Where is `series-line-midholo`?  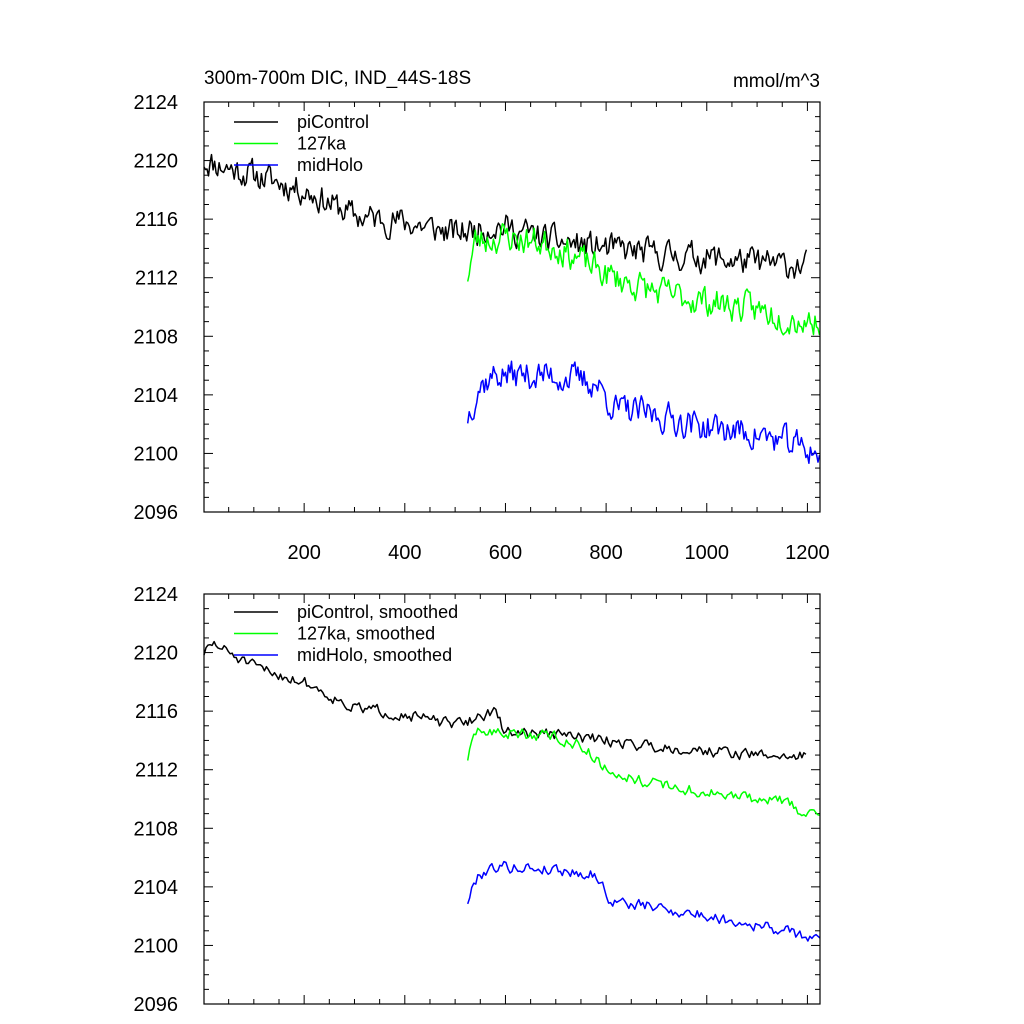 series-line-midholo is located at coordinates (643, 412).